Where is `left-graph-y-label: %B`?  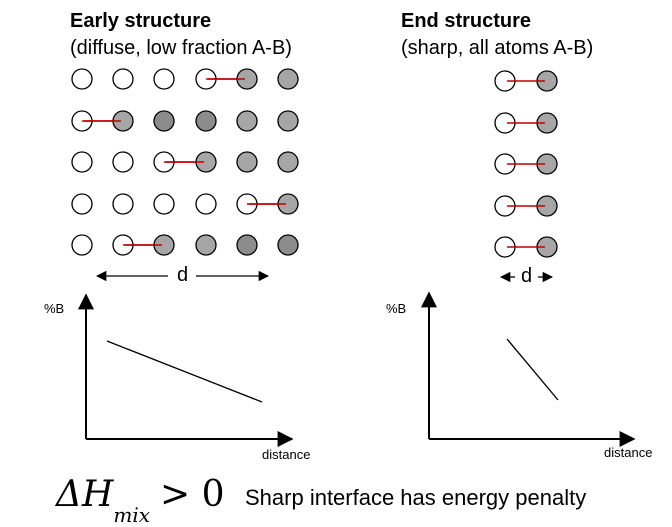 left-graph-y-label: %B is located at coordinates (54, 308).